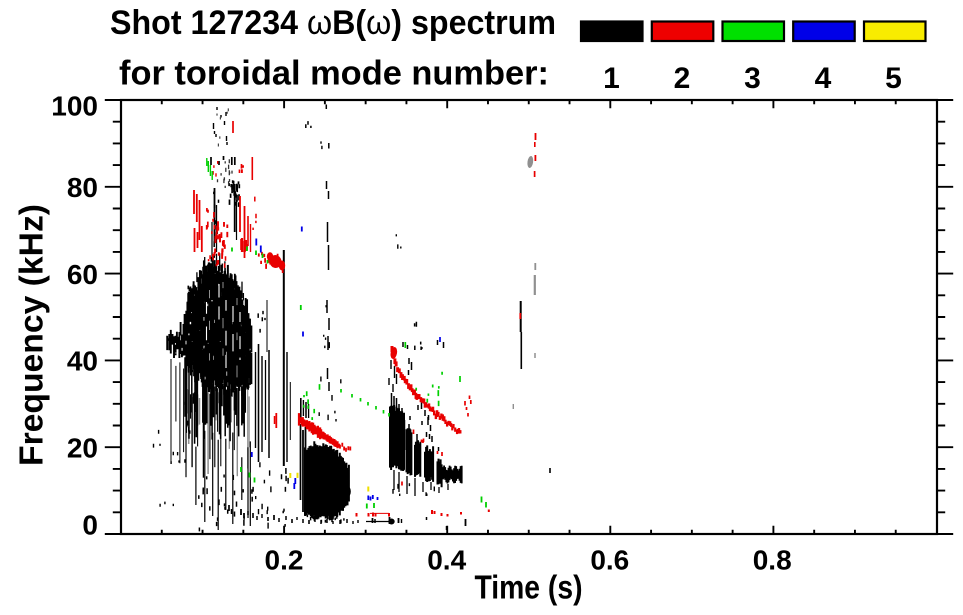 Image resolution: width=963 pixels, height=615 pixels. What do you see at coordinates (90, 525) in the screenshot?
I see `svg-text: 0` at bounding box center [90, 525].